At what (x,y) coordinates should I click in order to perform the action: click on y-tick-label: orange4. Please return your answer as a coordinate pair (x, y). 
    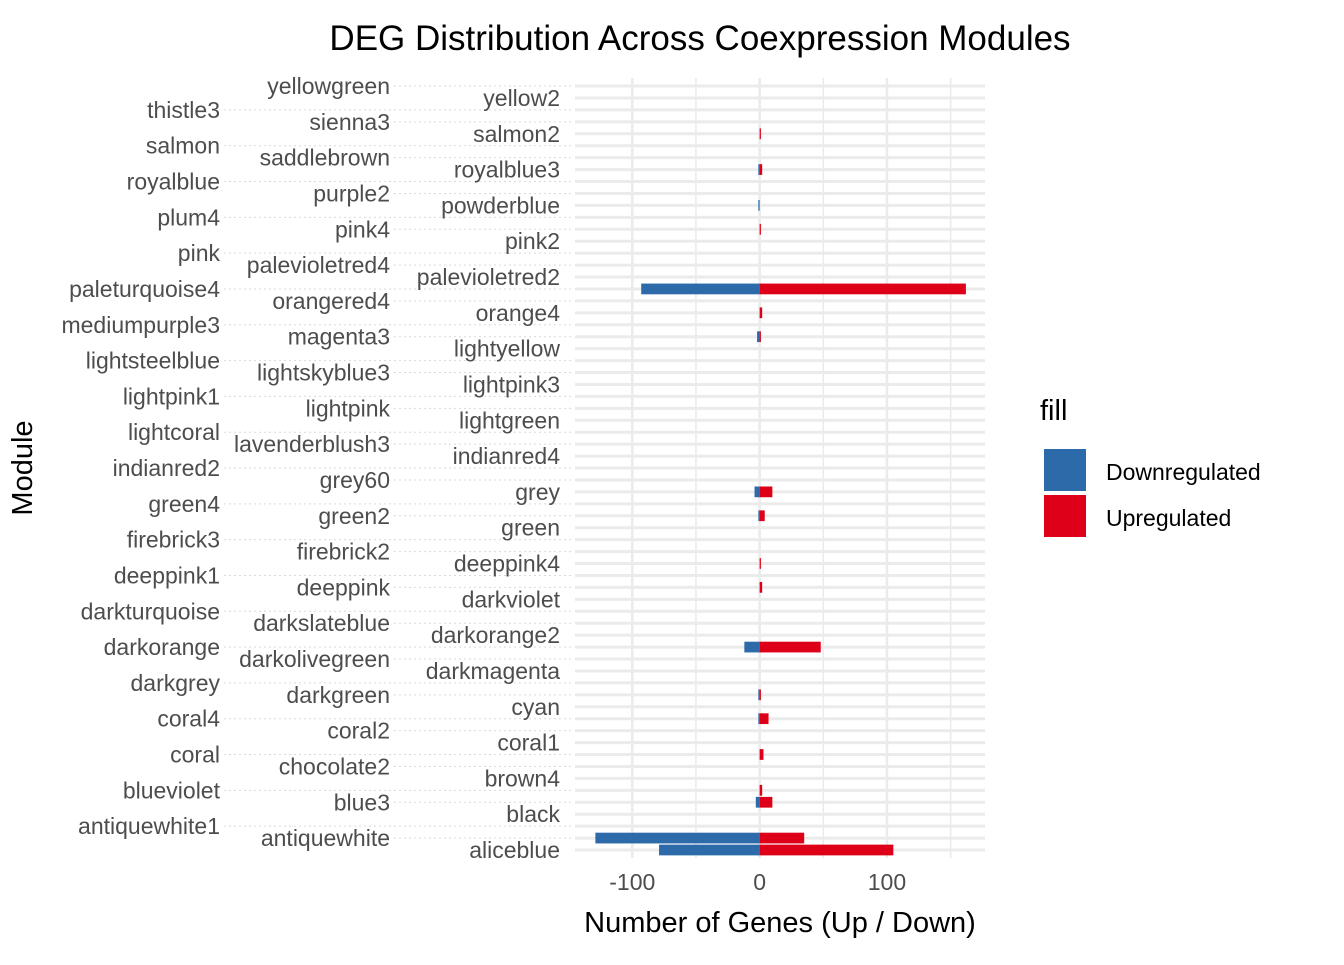
    Looking at the image, I should click on (518, 313).